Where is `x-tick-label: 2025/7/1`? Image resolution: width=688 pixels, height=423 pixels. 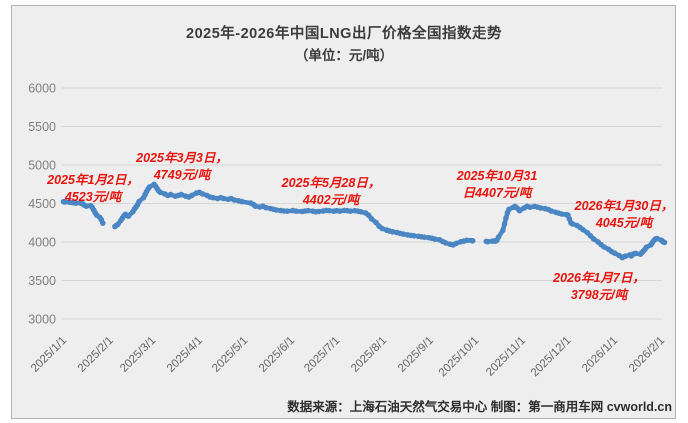 x-tick-label: 2025/7/1 is located at coordinates (322, 355).